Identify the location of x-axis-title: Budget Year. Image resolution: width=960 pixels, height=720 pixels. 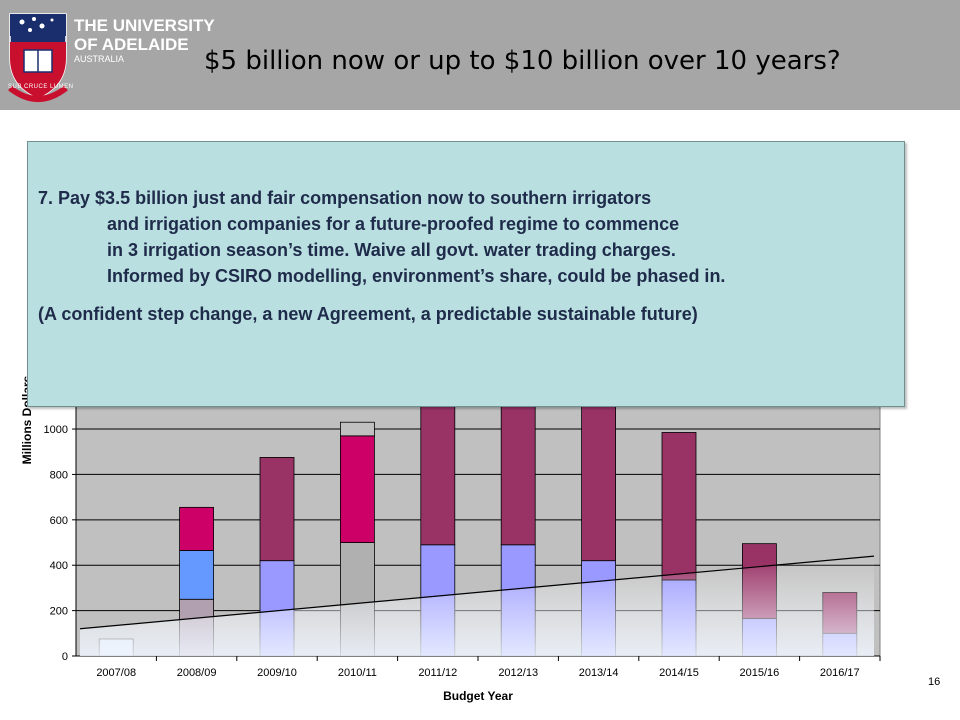
(478, 696).